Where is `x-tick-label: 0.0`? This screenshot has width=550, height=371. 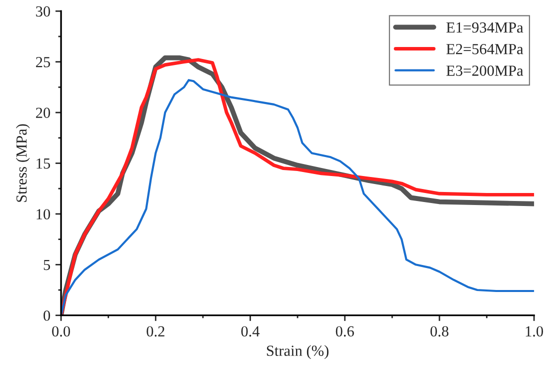 x-tick-label: 0.0 is located at coordinates (61, 331).